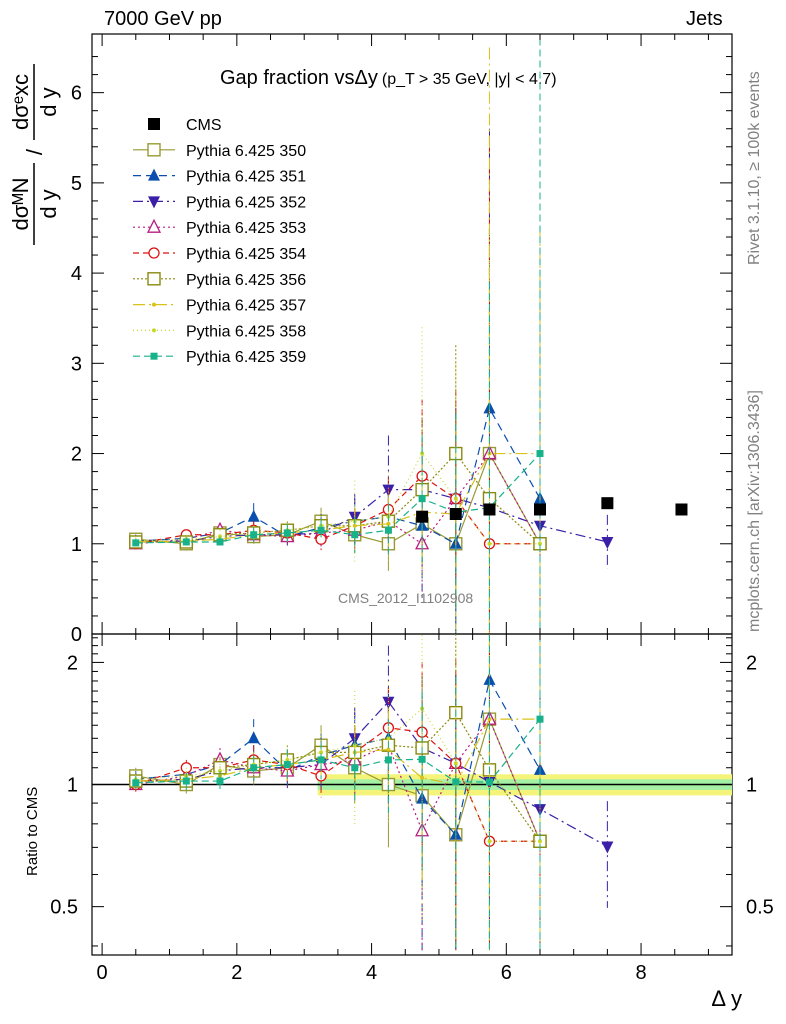  I want to click on legend-item-351: Pythia 6.425 351, so click(219, 177).